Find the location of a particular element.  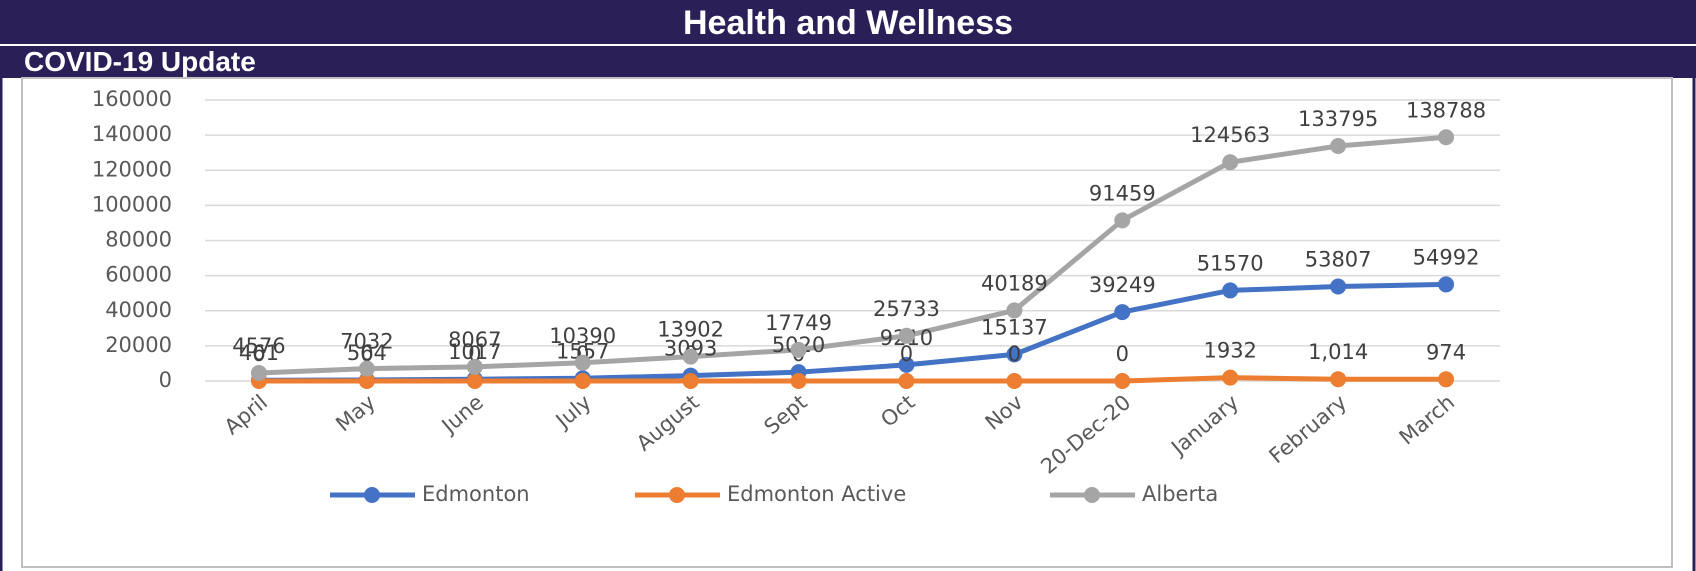

x-tick-label: March is located at coordinates (1427, 420).